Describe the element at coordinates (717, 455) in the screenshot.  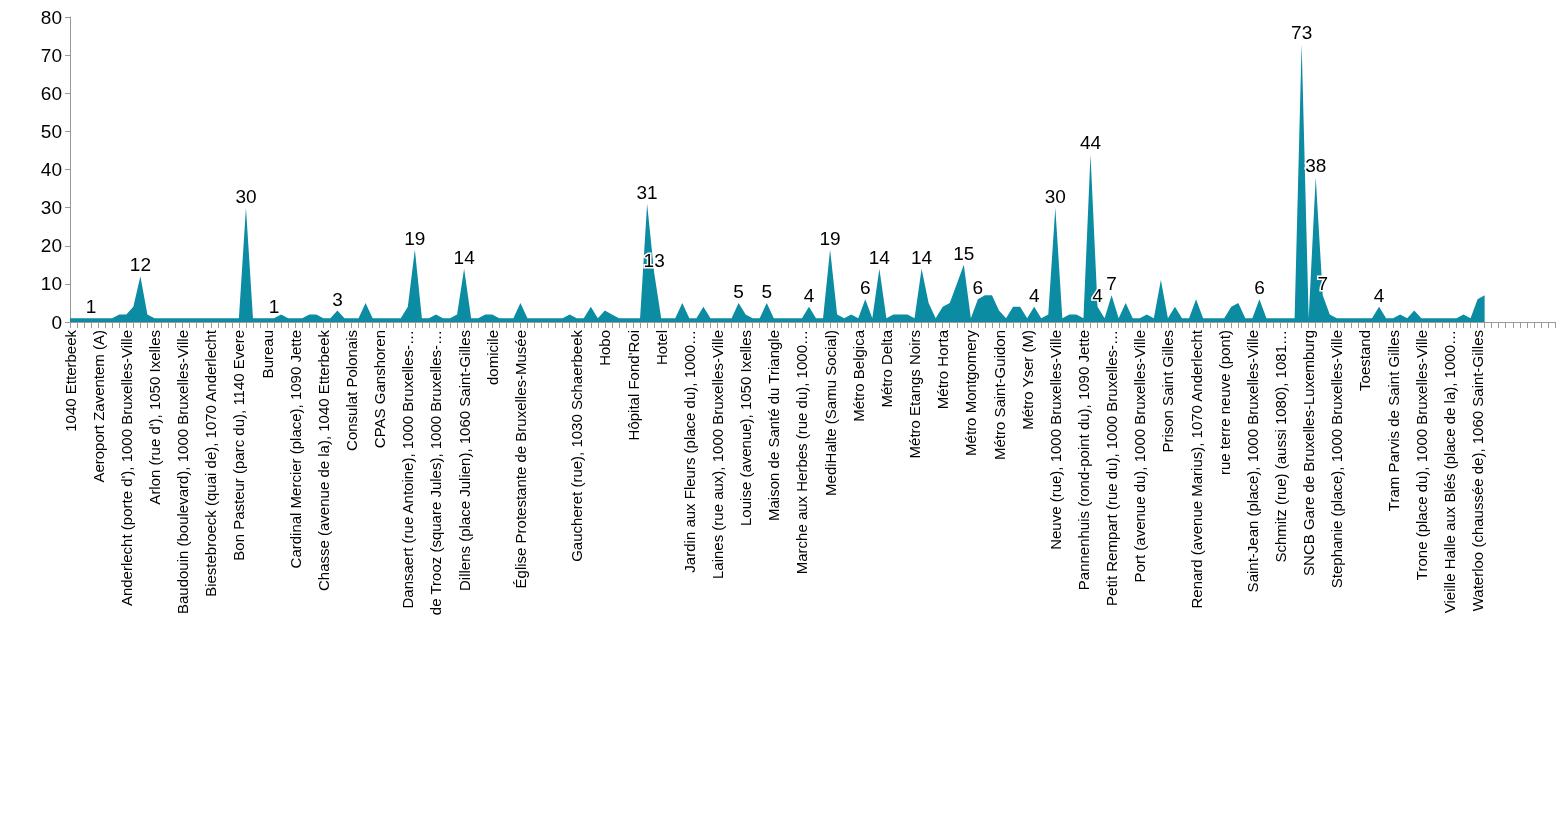
I see `x-tick-label: Laines (rue aux), 1000 Bruxelles-Ville` at that location.